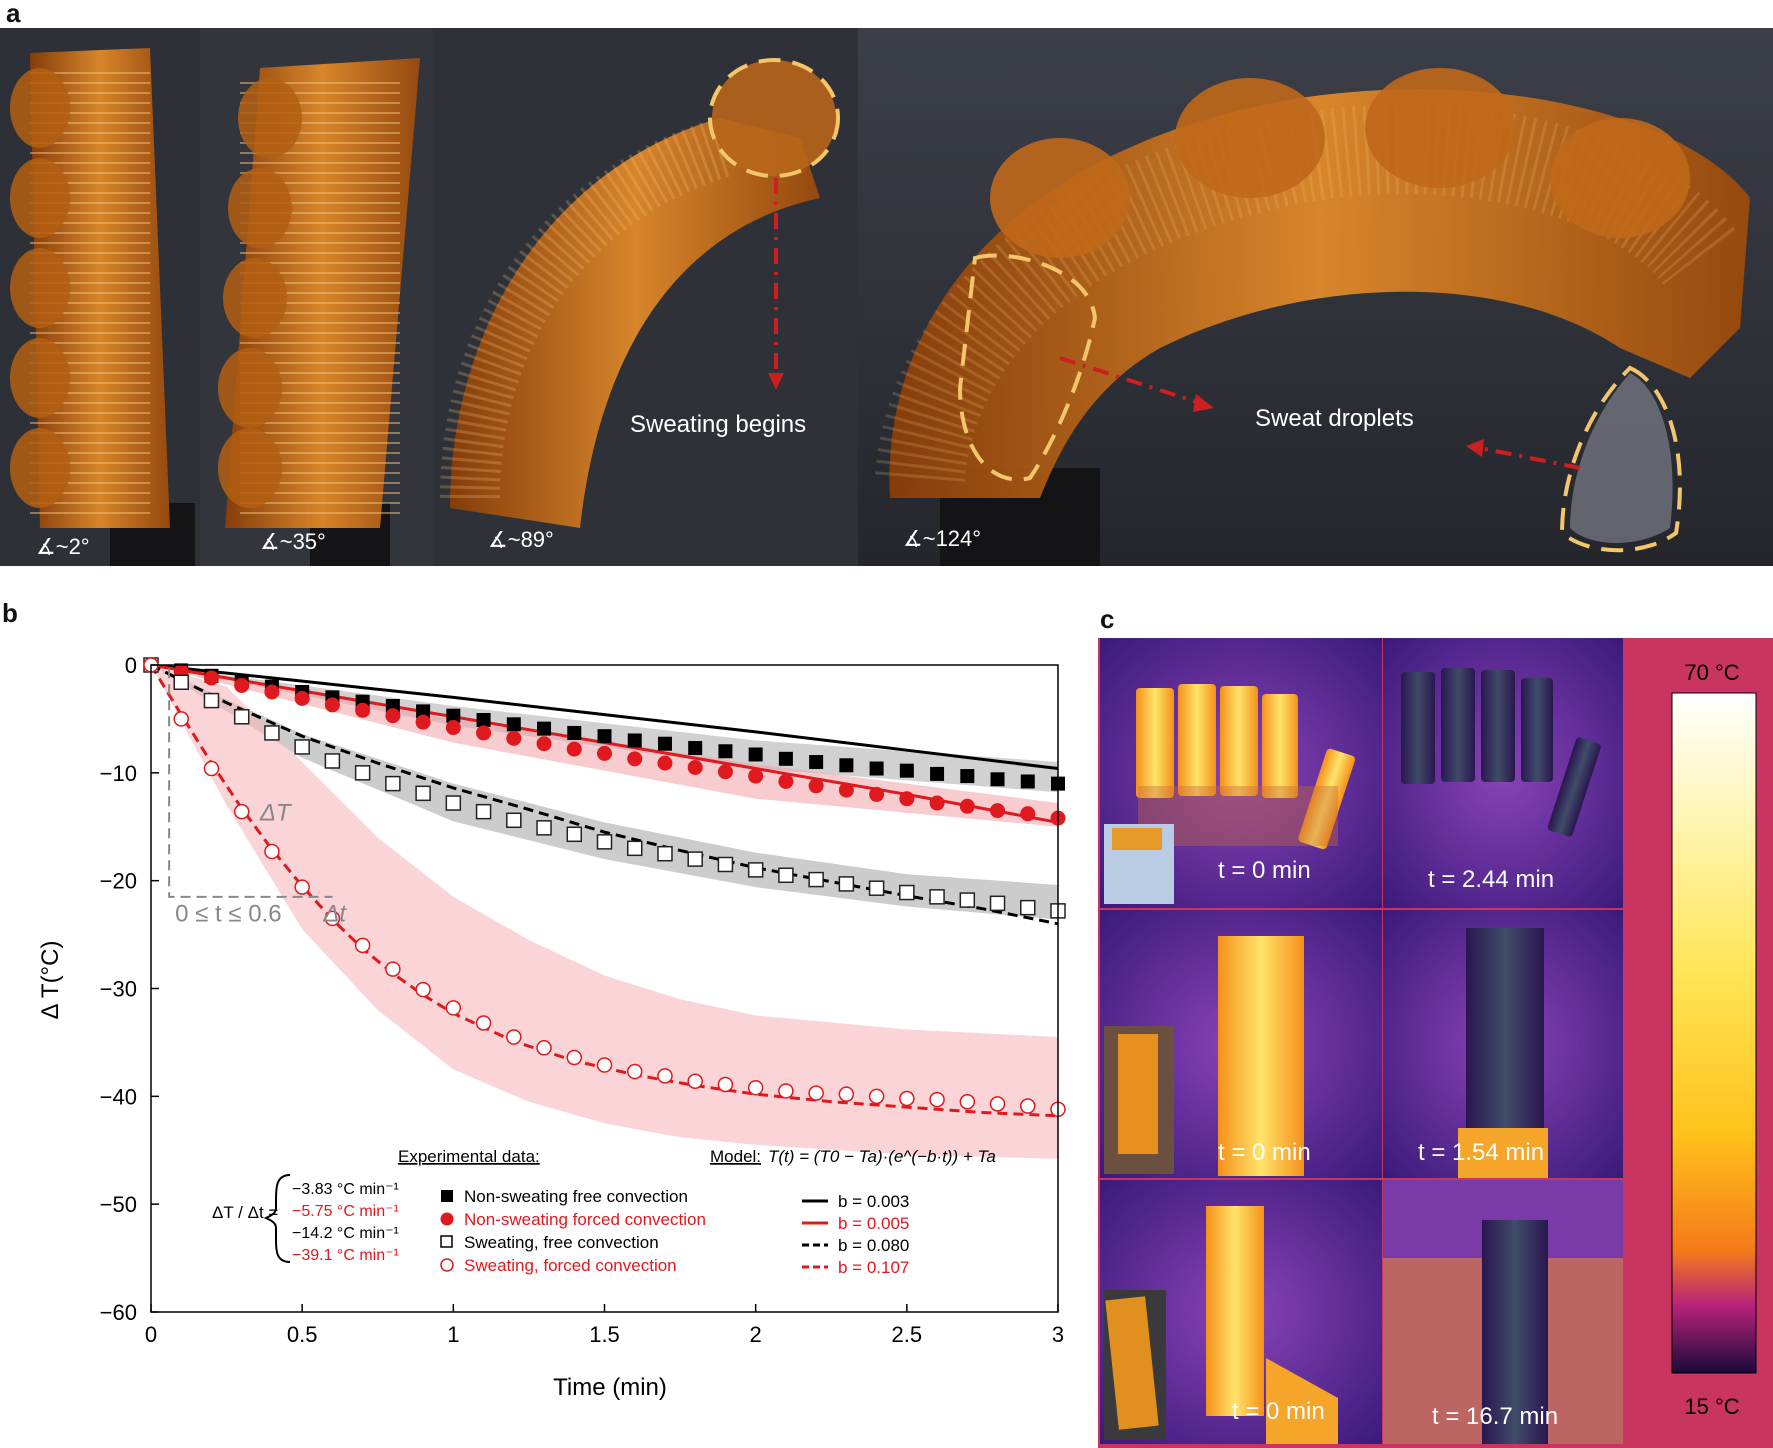 Image resolution: width=1773 pixels, height=1448 pixels. What do you see at coordinates (319, 312) in the screenshot?
I see `actuator-35deg` at bounding box center [319, 312].